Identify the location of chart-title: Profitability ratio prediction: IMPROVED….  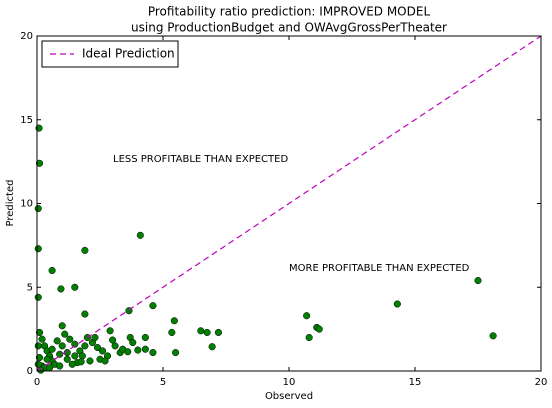
(289, 12).